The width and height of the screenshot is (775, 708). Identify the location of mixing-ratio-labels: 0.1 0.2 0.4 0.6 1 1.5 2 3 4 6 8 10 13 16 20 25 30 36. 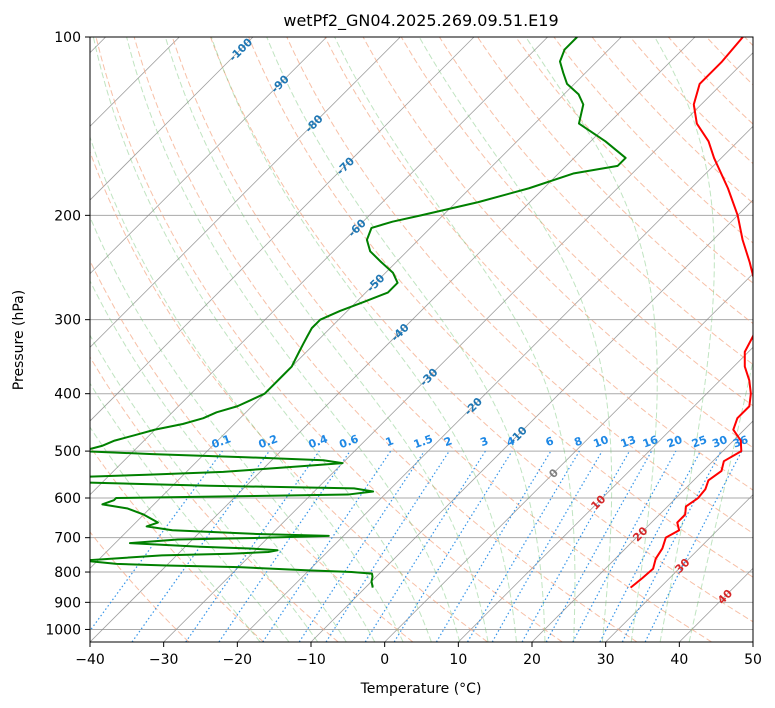
(480, 441).